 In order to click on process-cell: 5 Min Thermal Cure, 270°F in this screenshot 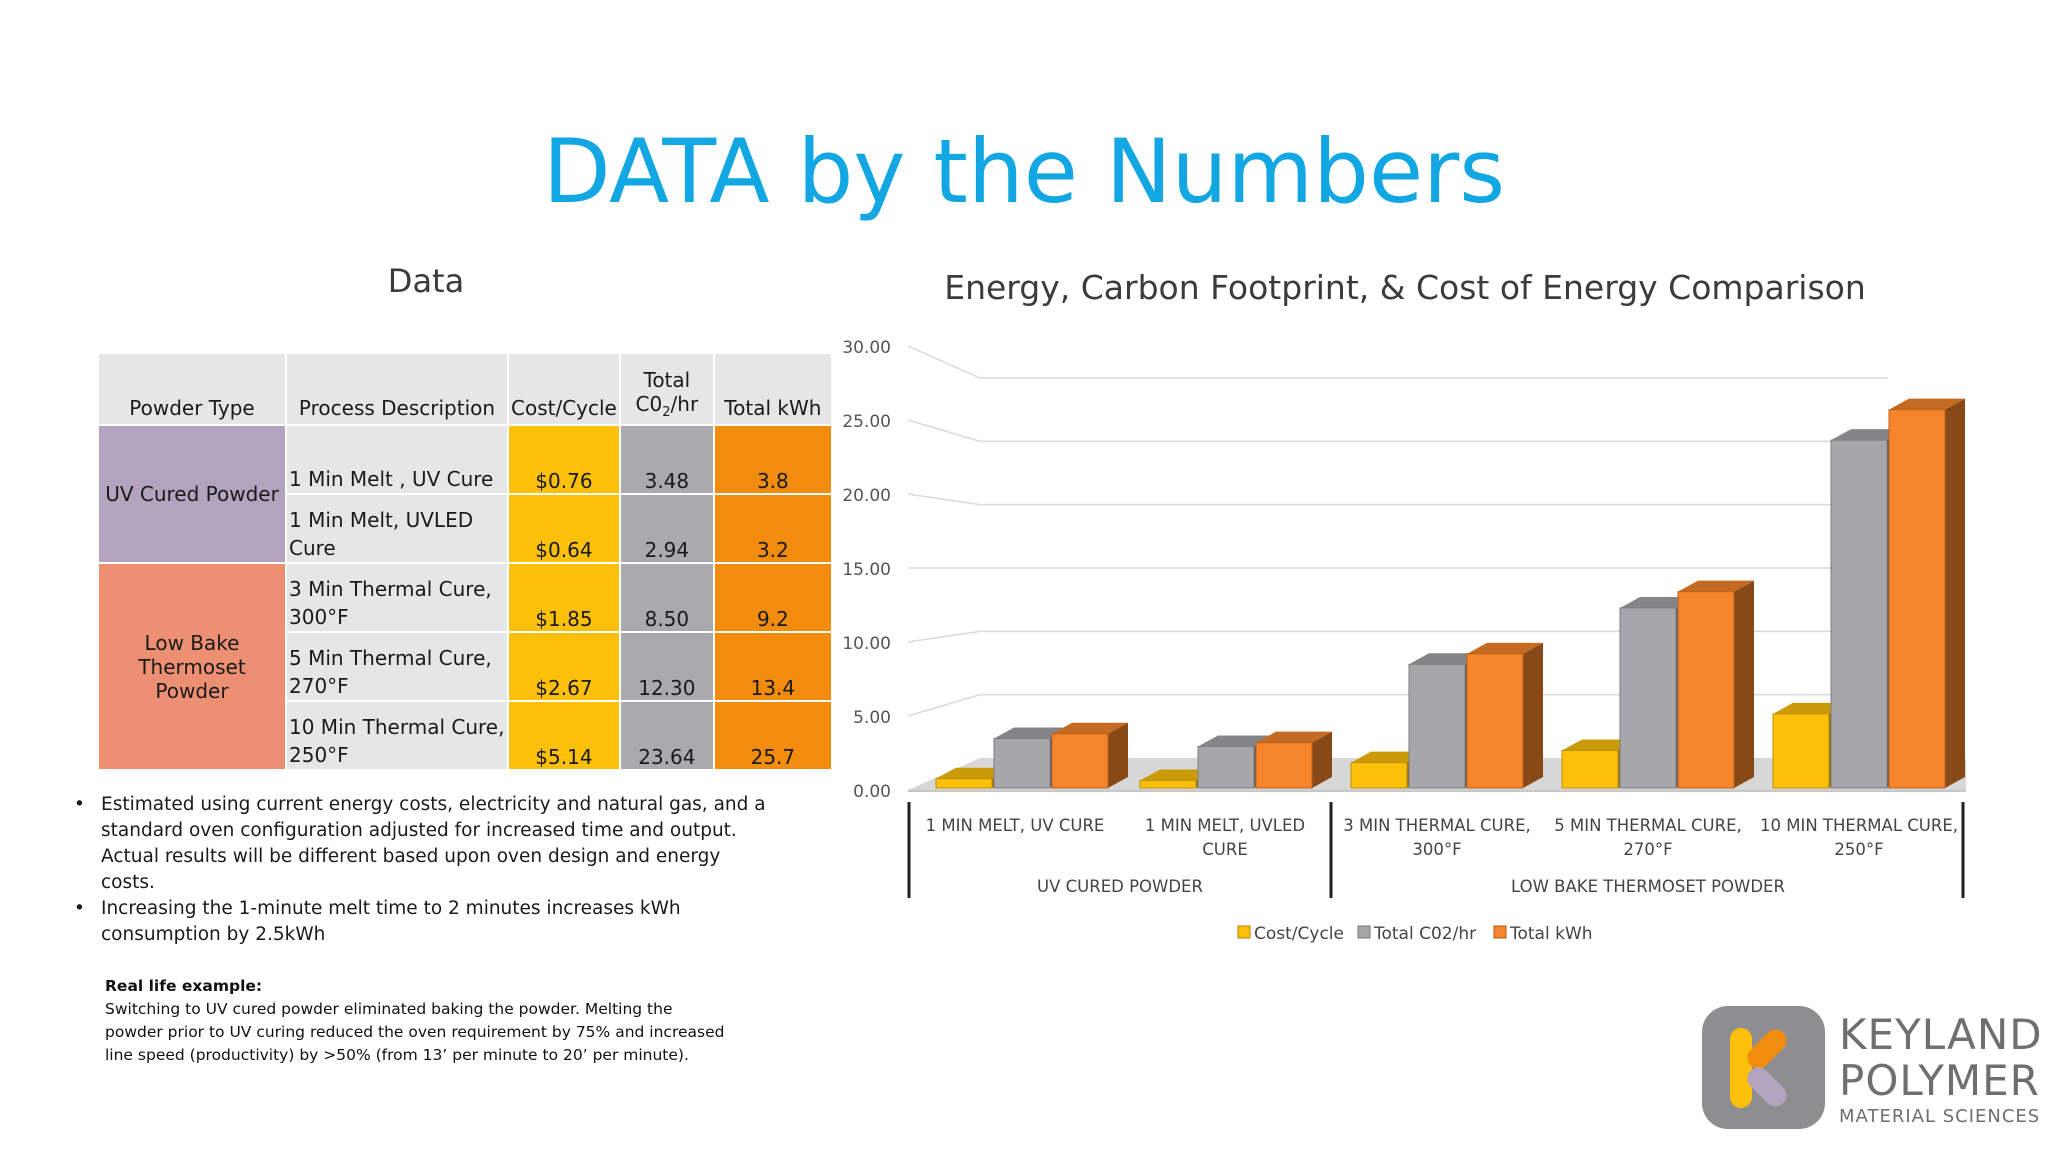, I will do `click(397, 666)`.